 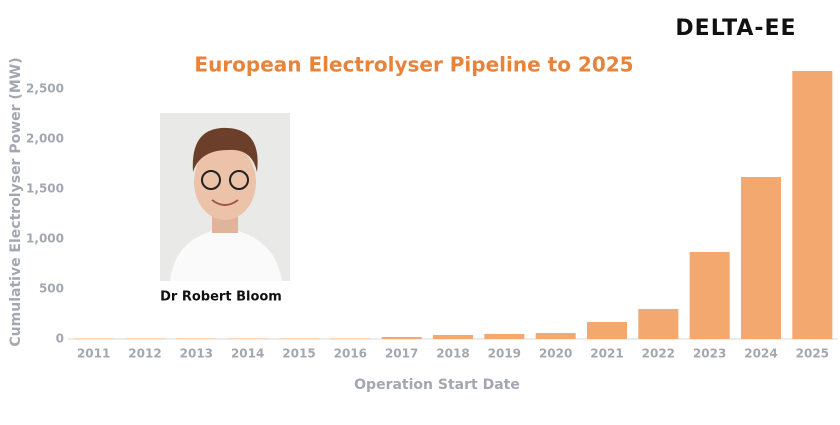 What do you see at coordinates (93, 354) in the screenshot?
I see `x-tick-label: 2011` at bounding box center [93, 354].